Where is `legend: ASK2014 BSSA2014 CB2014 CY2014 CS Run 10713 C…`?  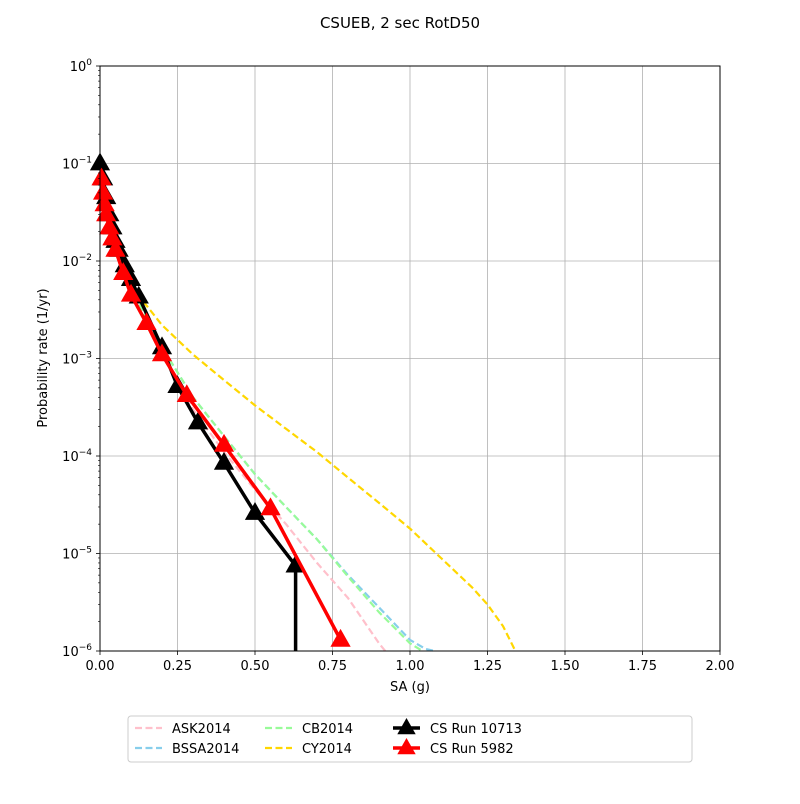 legend: ASK2014 BSSA2014 CB2014 CY2014 CS Run 10713 C… is located at coordinates (410, 739).